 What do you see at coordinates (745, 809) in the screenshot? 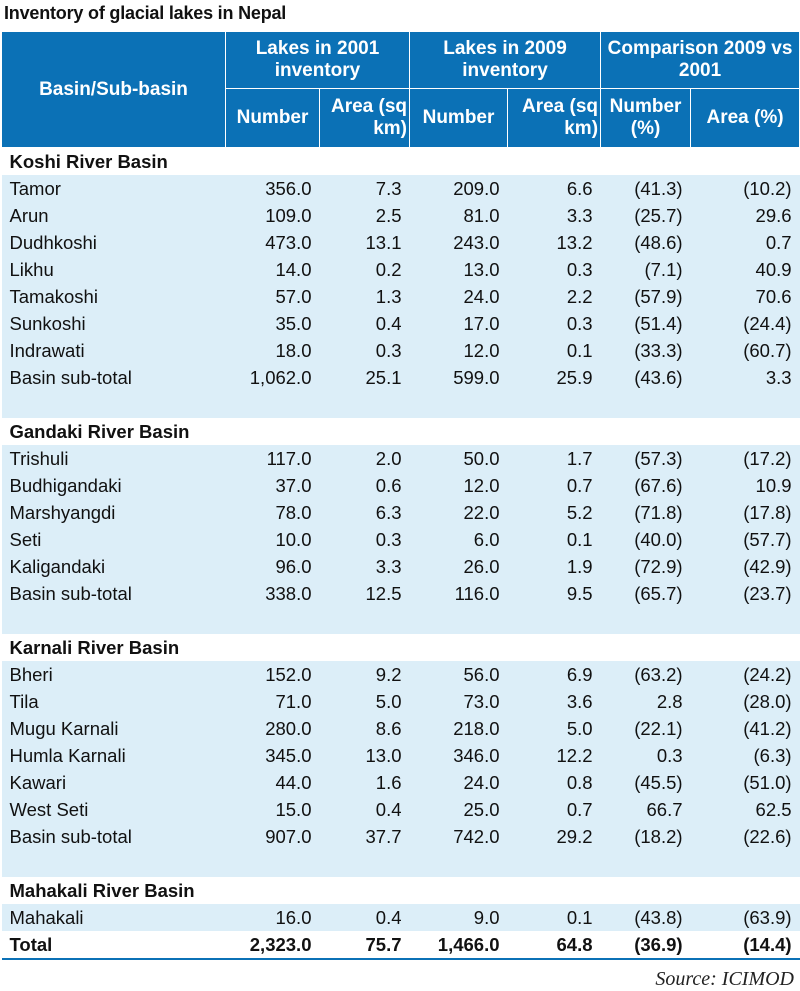
I see `table-cell: 62.5` at bounding box center [745, 809].